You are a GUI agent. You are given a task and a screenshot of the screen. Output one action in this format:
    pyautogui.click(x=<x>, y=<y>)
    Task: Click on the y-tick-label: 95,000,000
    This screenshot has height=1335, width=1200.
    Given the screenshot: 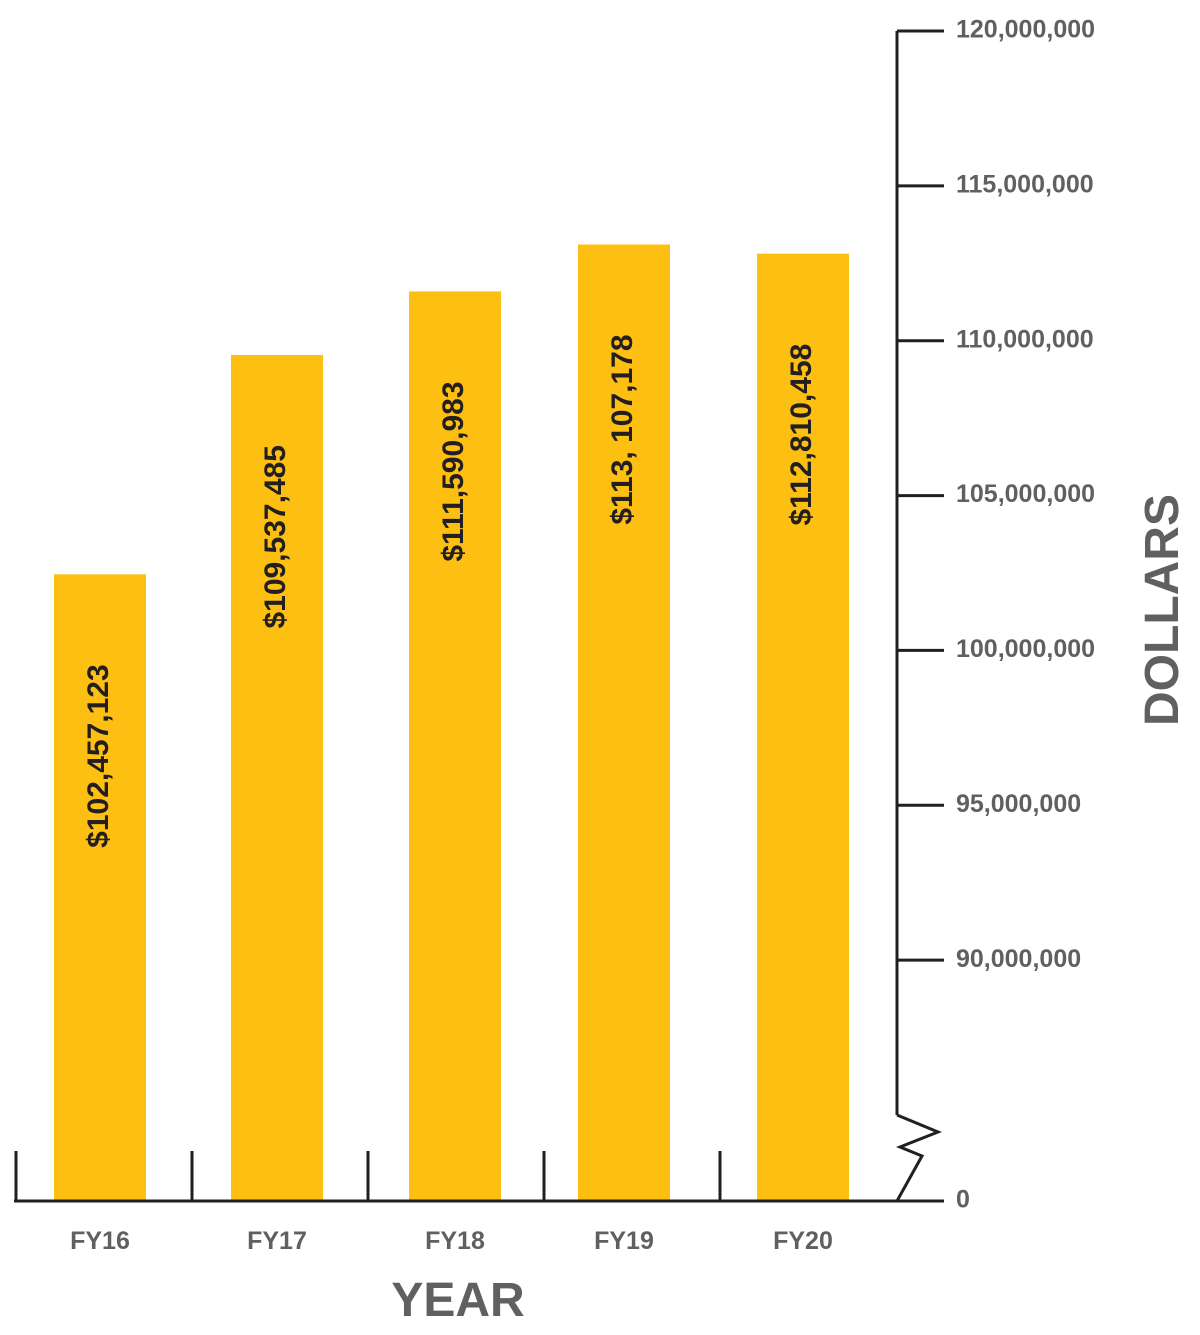 What is the action you would take?
    pyautogui.click(x=1018, y=804)
    